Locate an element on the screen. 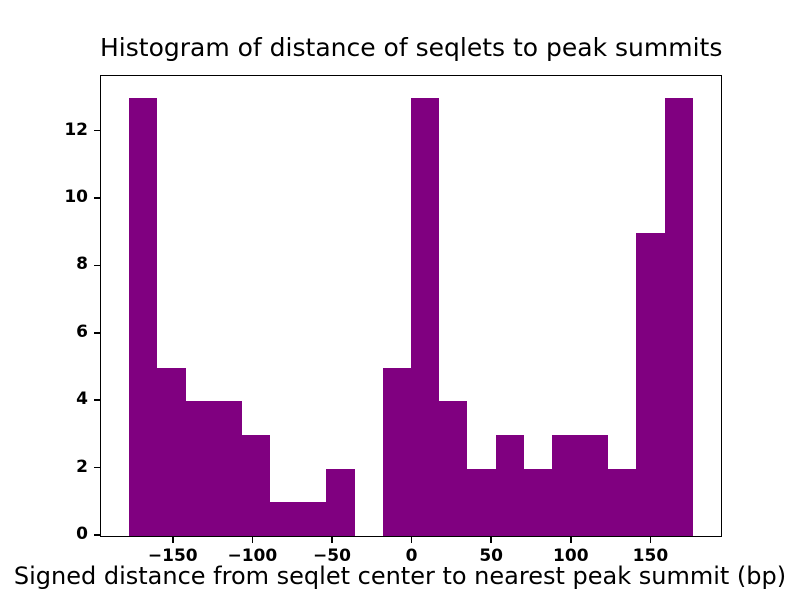 This screenshot has height=600, width=800. y-tick-label: 8 is located at coordinates (82, 264).